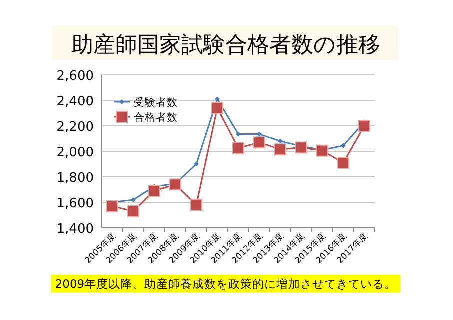 The height and width of the screenshot is (320, 453). I want to click on y-tick-label: 2,000, so click(75, 153).